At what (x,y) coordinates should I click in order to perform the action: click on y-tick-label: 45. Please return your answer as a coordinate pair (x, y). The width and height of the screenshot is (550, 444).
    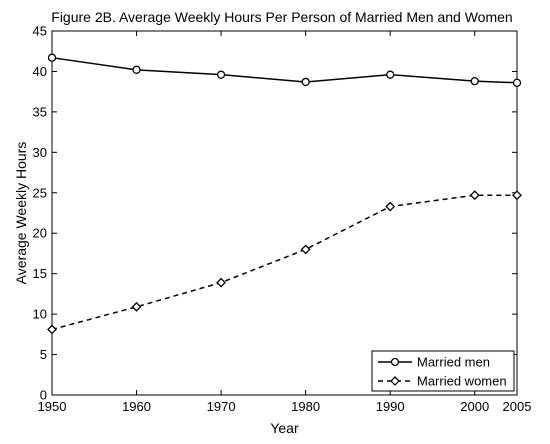
    Looking at the image, I should click on (40, 31).